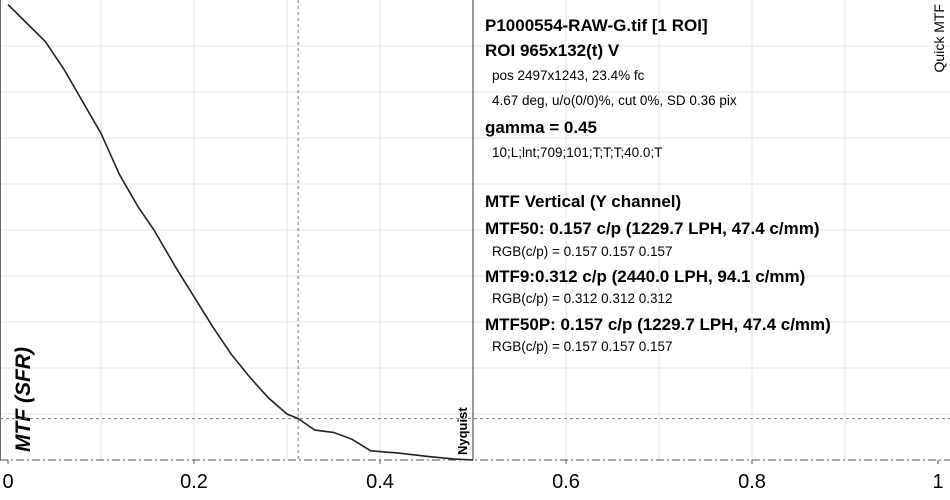 This screenshot has width=950, height=500. Describe the element at coordinates (614, 100) in the screenshot. I see `deg: 4.67 deg, u/o(0/0)%, cut 0%, SD 0.36 pix` at that location.